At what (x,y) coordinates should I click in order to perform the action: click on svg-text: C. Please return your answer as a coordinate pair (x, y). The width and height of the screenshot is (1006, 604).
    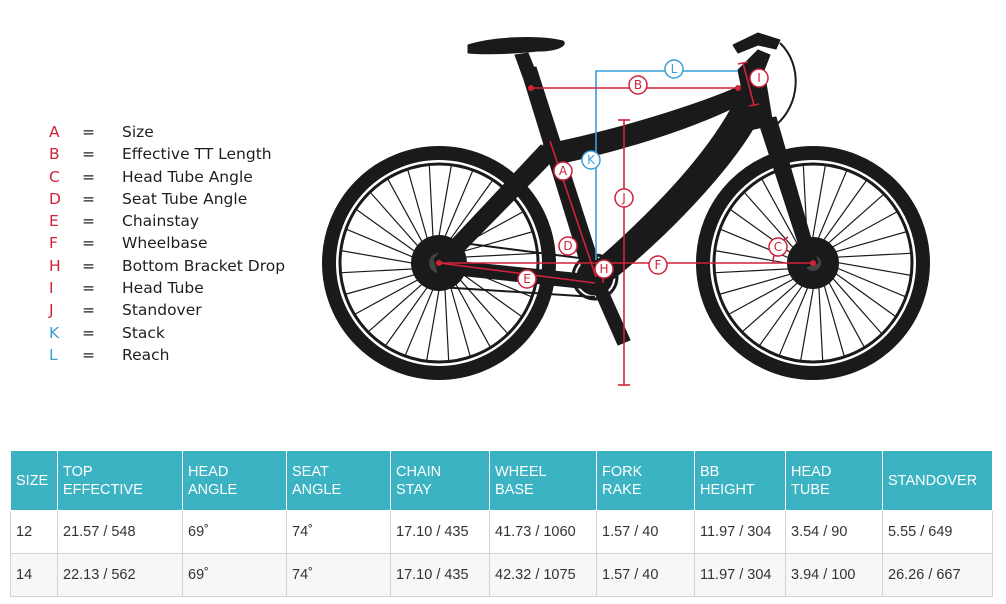
    Looking at the image, I should click on (778, 247).